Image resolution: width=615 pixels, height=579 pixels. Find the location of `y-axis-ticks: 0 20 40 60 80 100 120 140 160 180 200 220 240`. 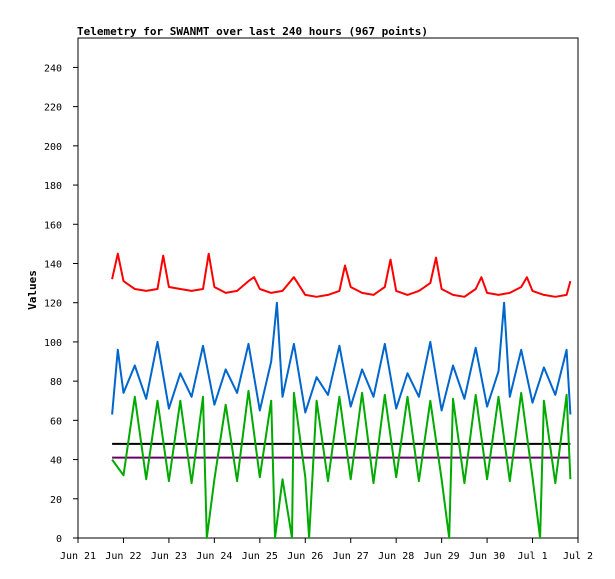

y-axis-ticks: 0 20 40 60 80 100 120 140 160 180 200 220 240 is located at coordinates (61, 304).